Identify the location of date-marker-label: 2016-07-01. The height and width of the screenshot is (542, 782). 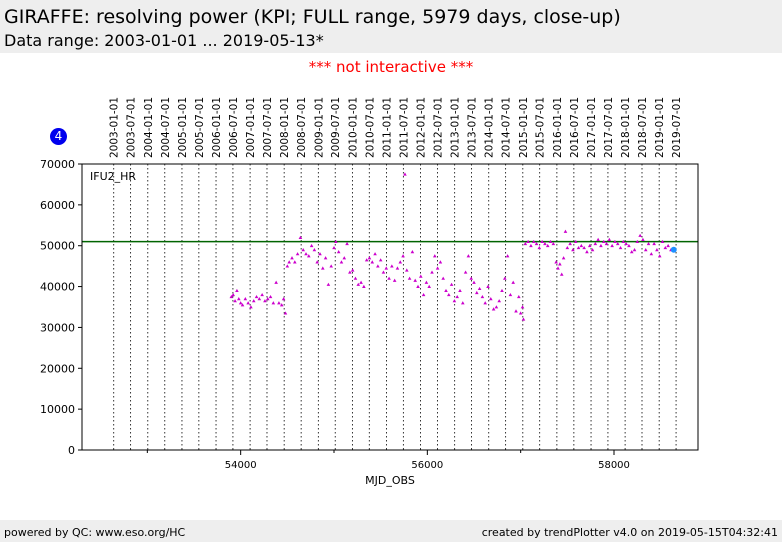
(575, 127).